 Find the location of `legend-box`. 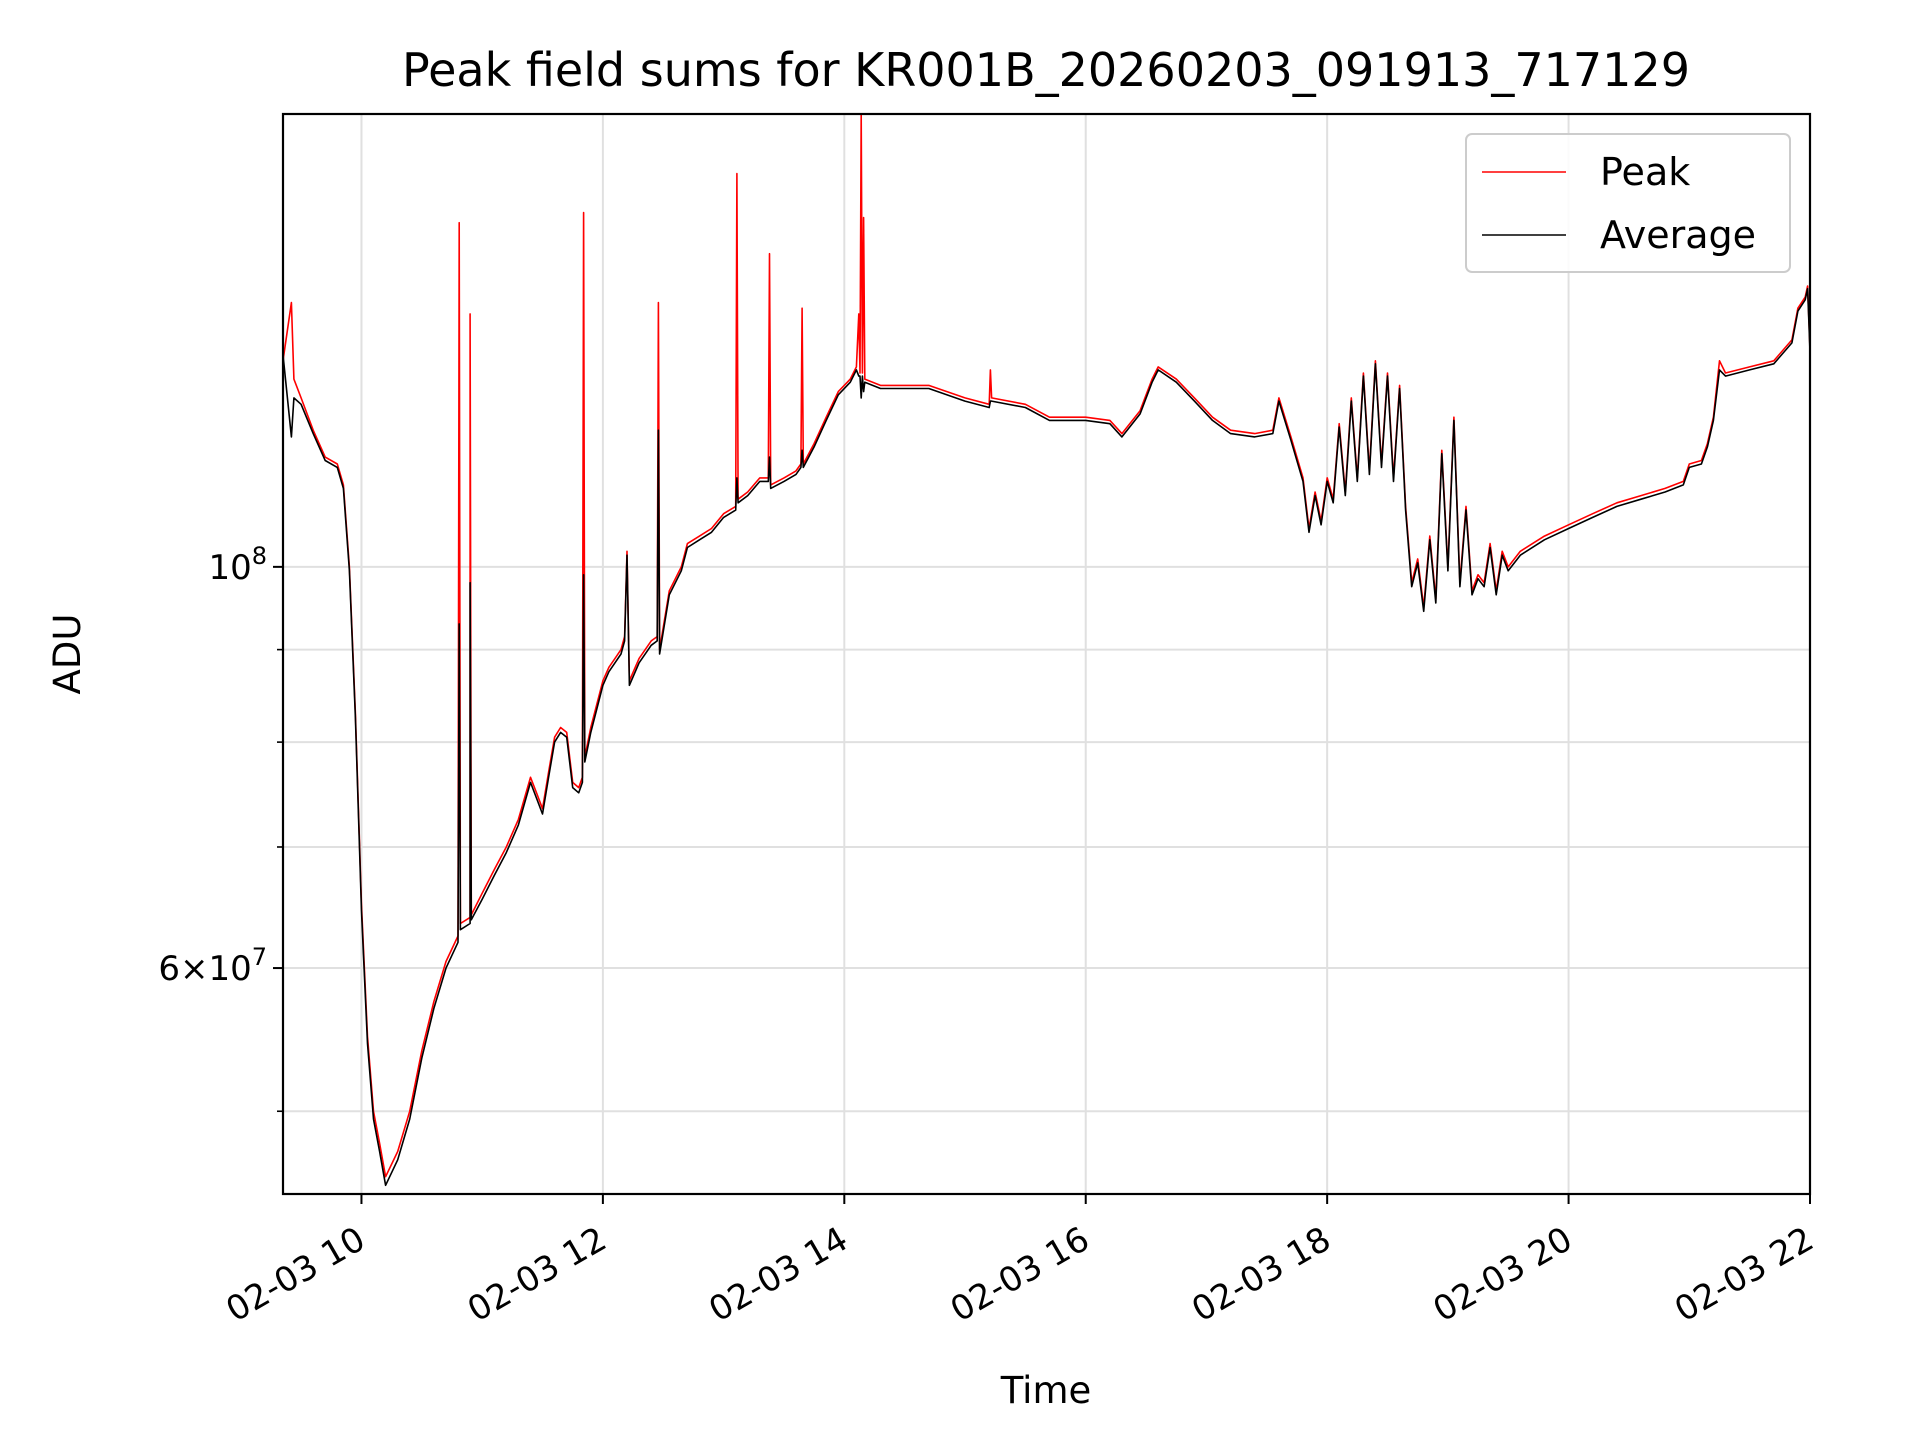

legend-box is located at coordinates (1628, 203).